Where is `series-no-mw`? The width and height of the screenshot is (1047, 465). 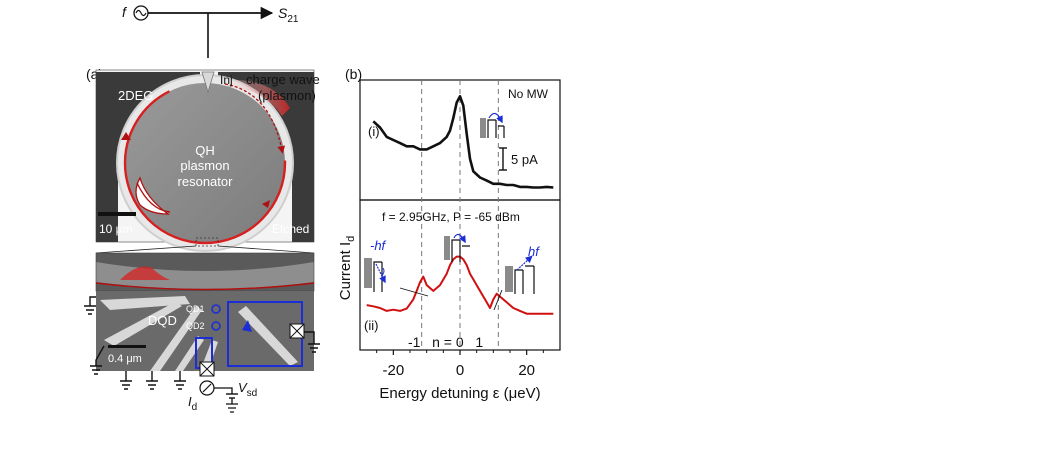 series-no-mw is located at coordinates (463, 142).